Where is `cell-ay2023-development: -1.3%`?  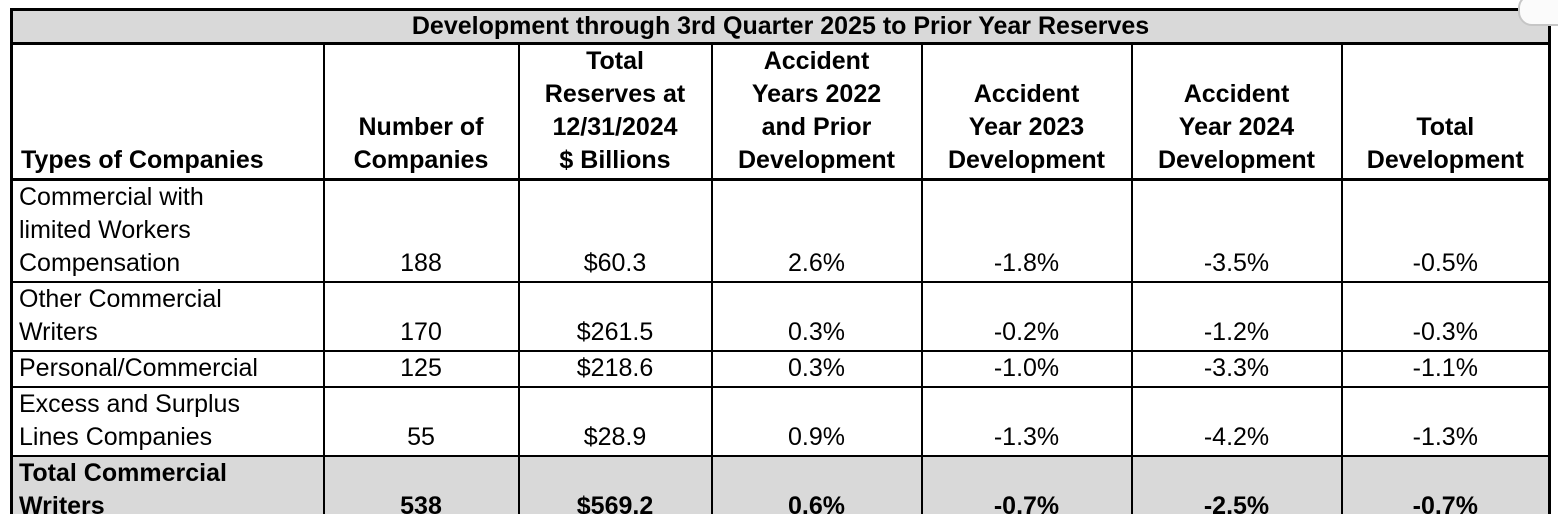
cell-ay2023-development: -1.3% is located at coordinates (1026, 421).